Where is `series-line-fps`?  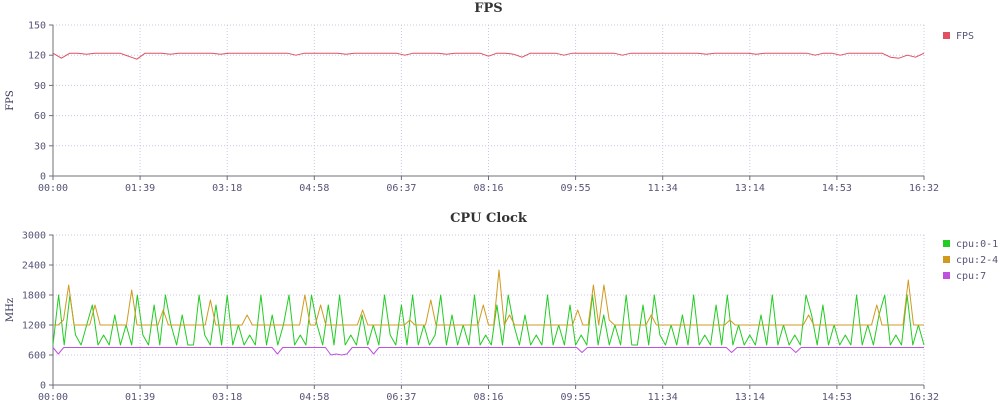
series-line-fps is located at coordinates (488, 56).